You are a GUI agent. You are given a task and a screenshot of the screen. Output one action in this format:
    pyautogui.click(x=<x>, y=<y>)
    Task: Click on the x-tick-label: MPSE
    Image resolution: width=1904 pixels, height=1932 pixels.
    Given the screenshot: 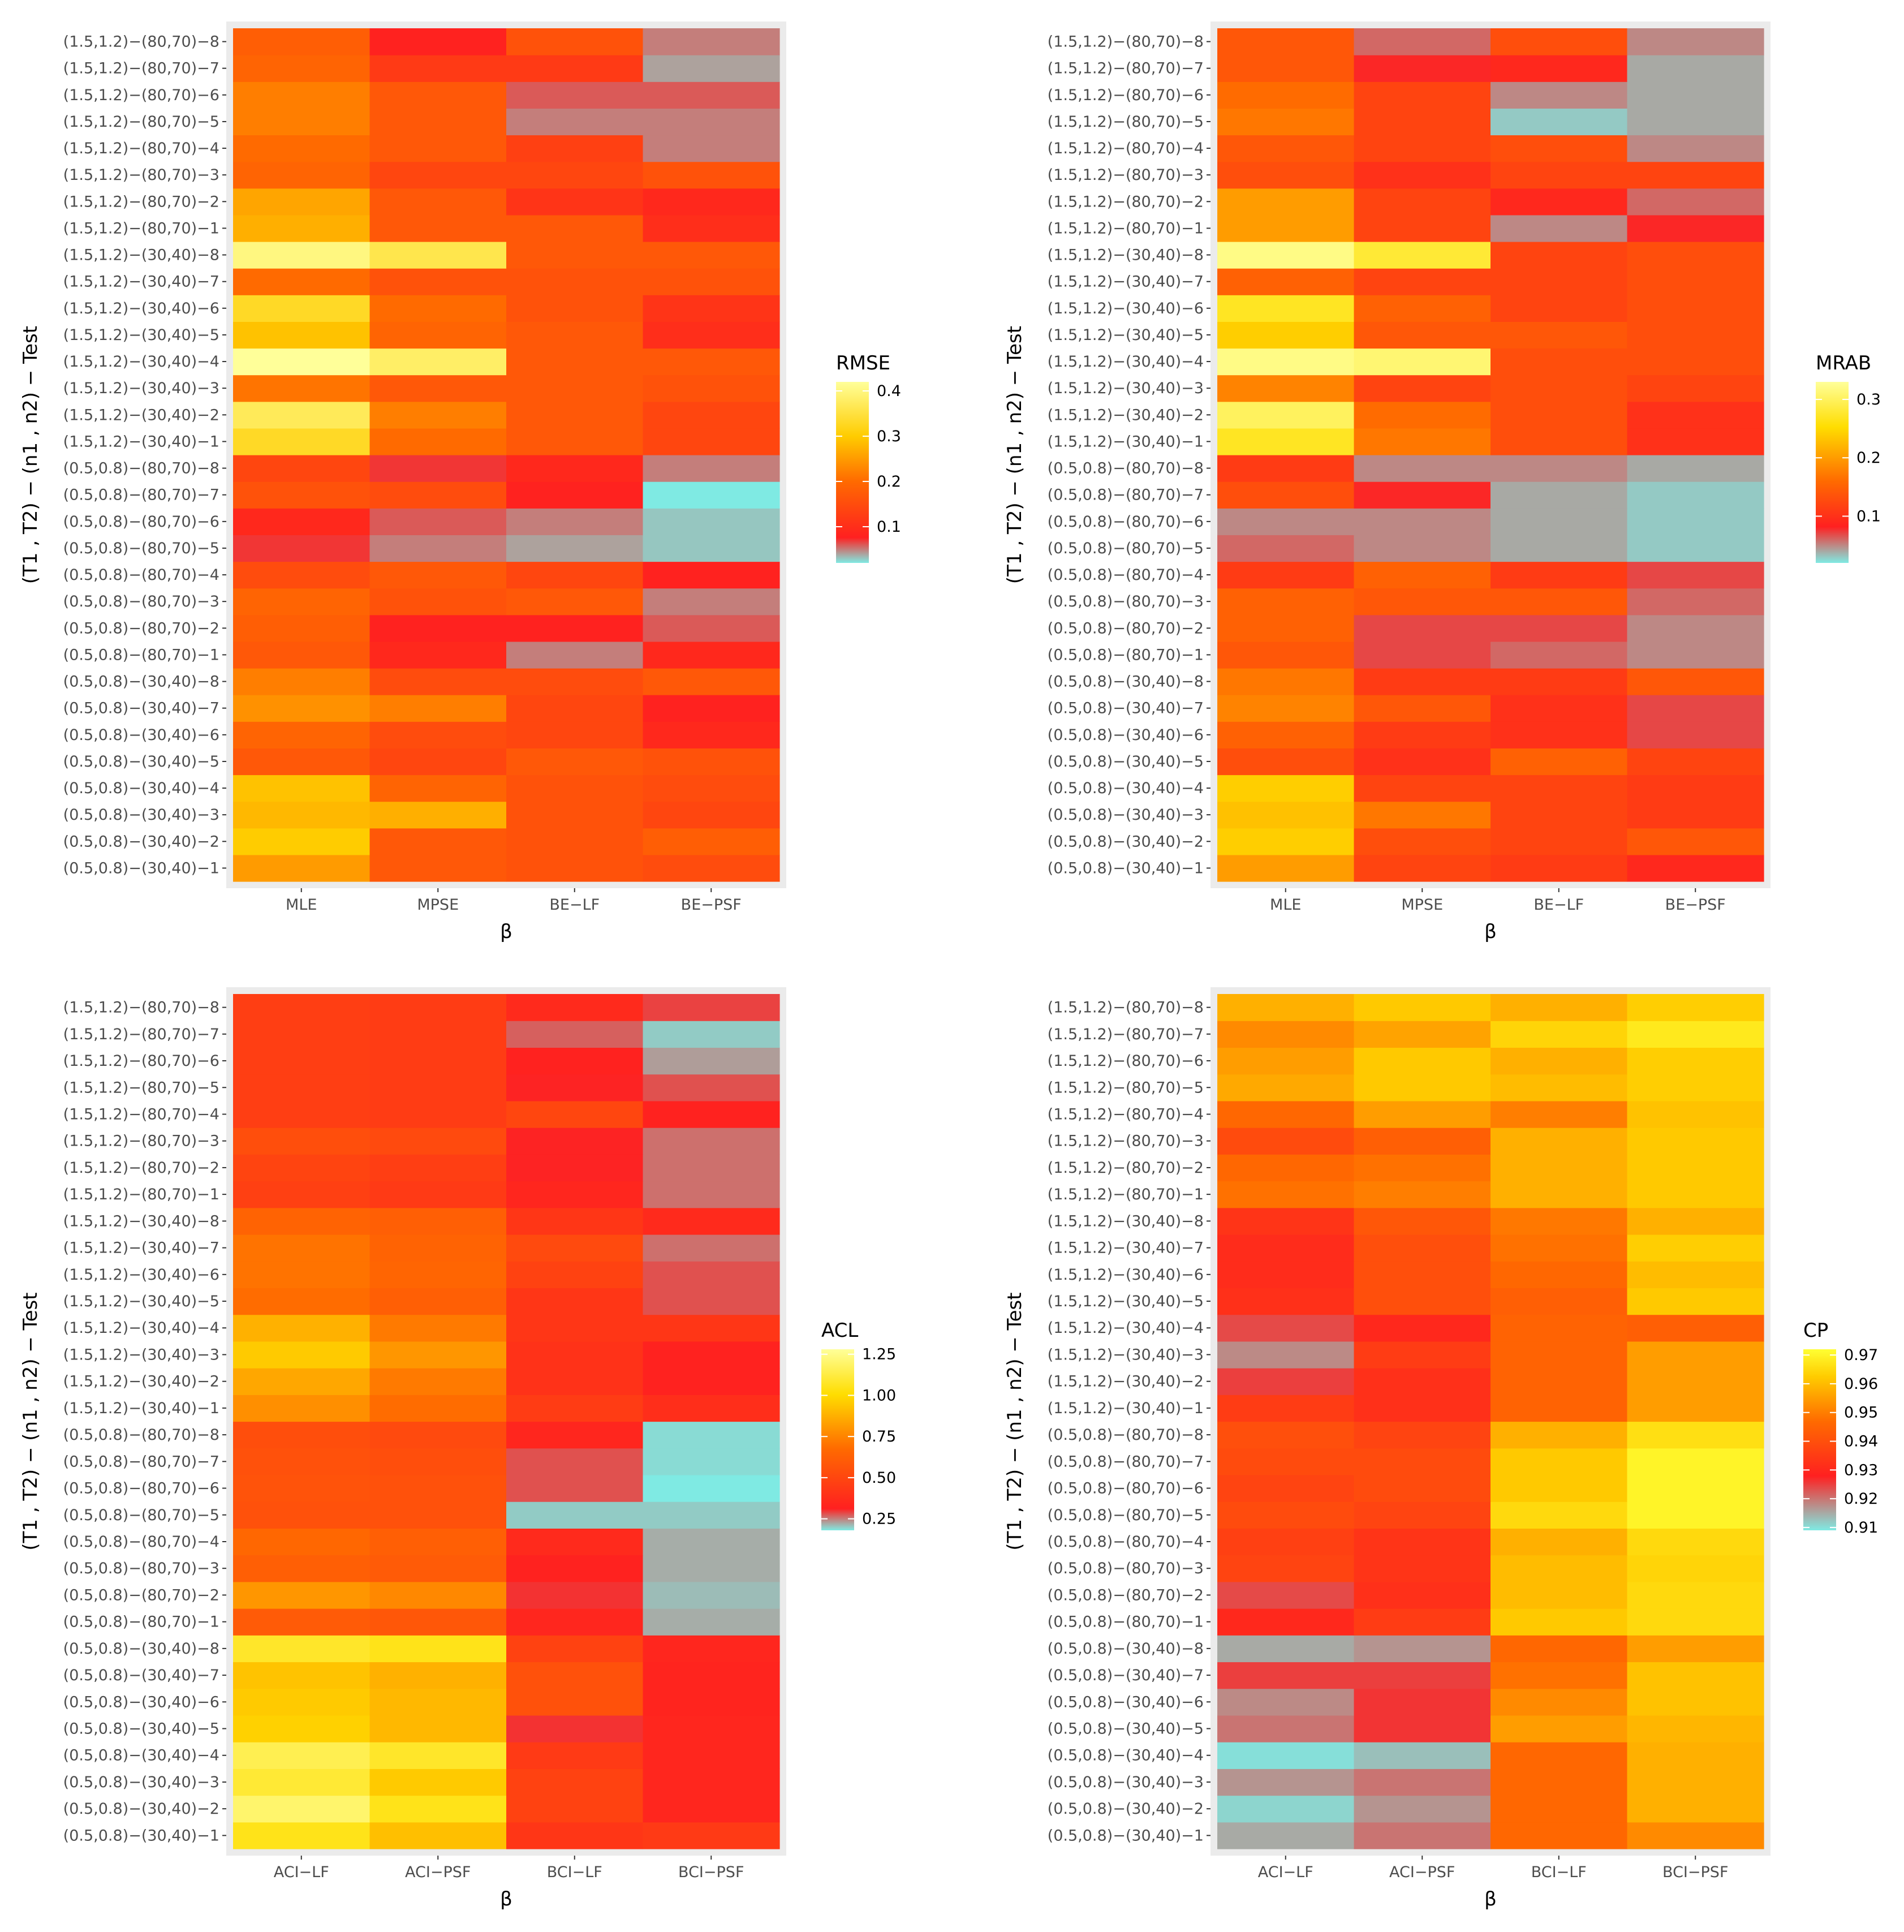 What is the action you would take?
    pyautogui.click(x=438, y=905)
    